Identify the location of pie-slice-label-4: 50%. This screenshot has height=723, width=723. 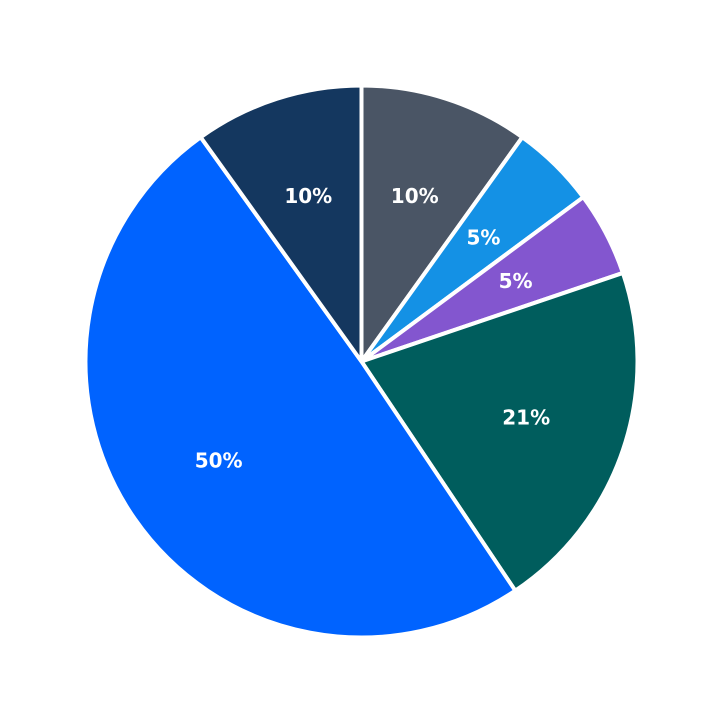
(219, 461).